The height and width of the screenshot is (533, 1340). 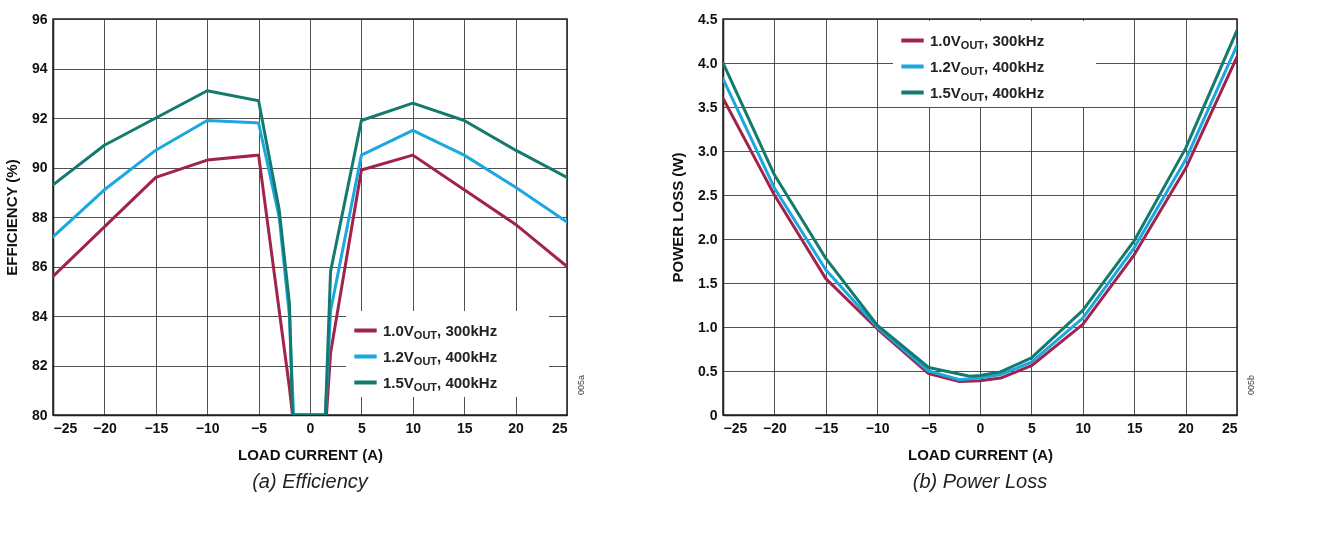 I want to click on y-axis-title: POWER LOSS (W), so click(x=678, y=217).